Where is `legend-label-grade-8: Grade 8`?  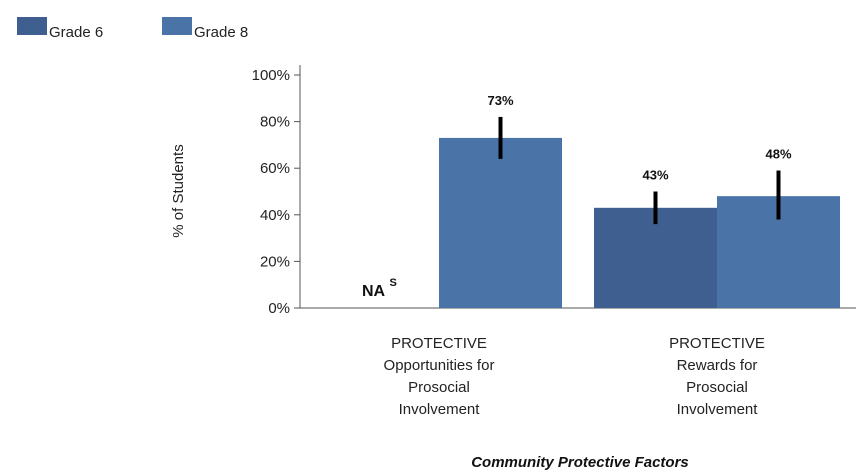
legend-label-grade-8: Grade 8 is located at coordinates (221, 32).